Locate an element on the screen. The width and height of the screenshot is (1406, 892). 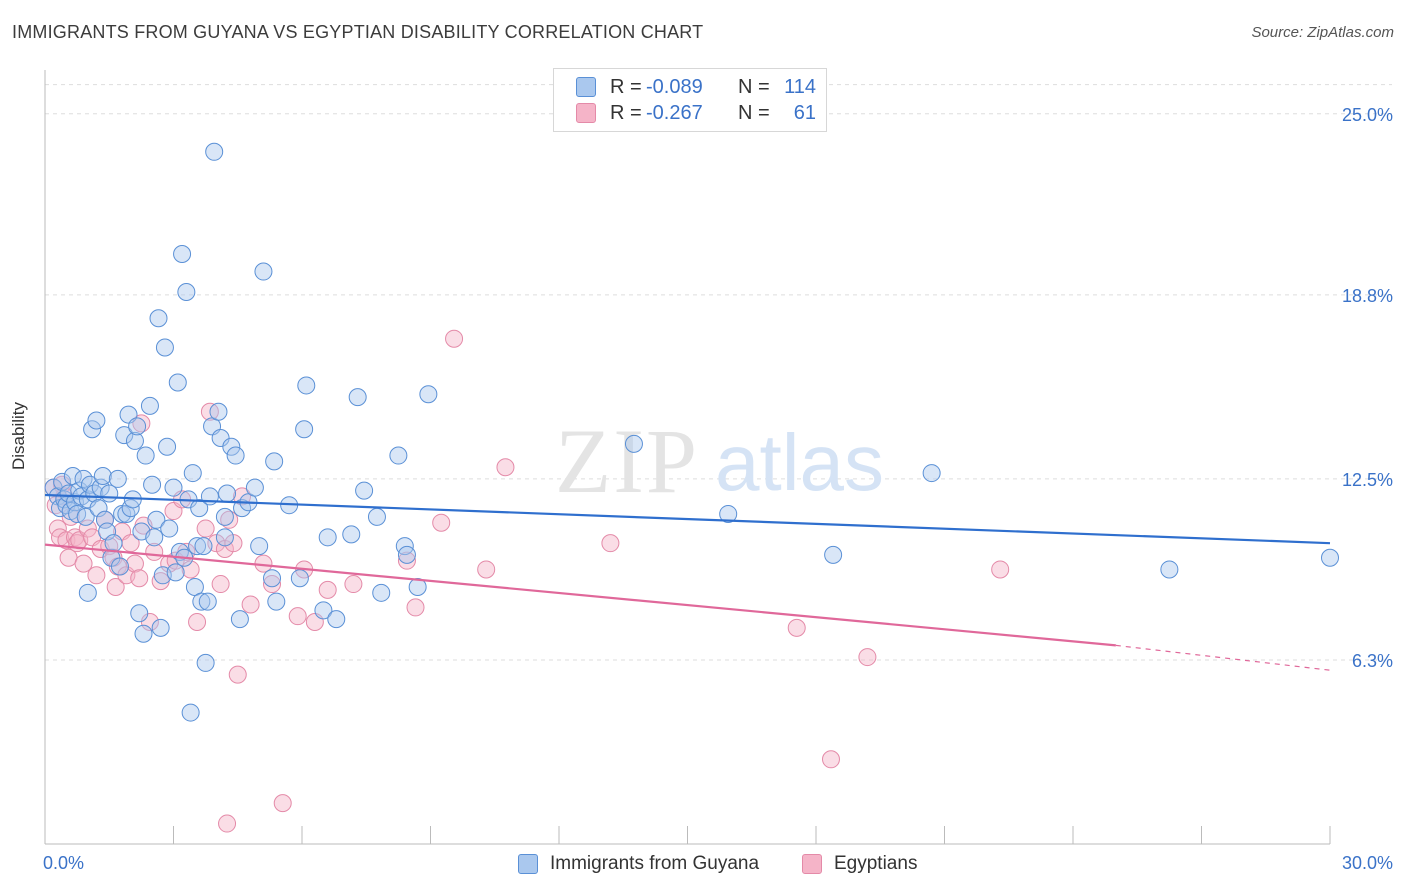
x-tick-label: 30.0% is located at coordinates (1367, 863).